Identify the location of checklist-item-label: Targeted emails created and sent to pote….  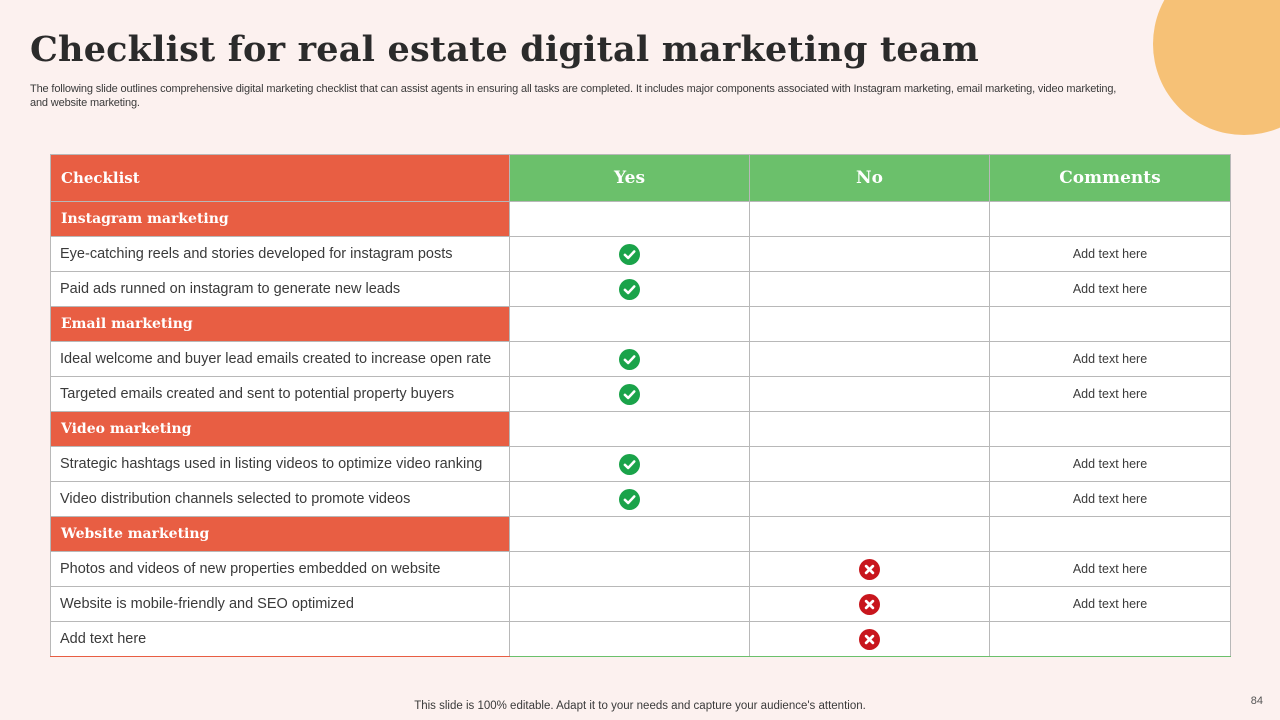
(280, 394).